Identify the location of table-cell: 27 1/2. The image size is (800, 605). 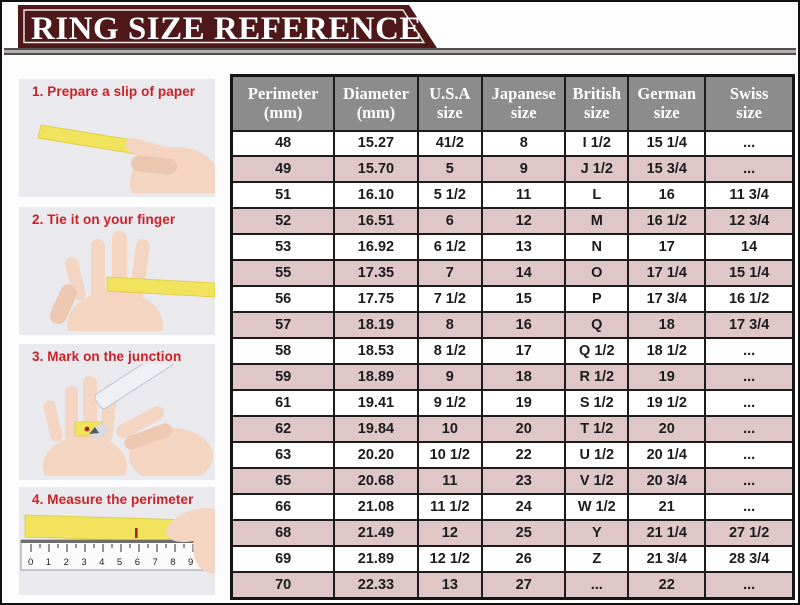
(749, 532).